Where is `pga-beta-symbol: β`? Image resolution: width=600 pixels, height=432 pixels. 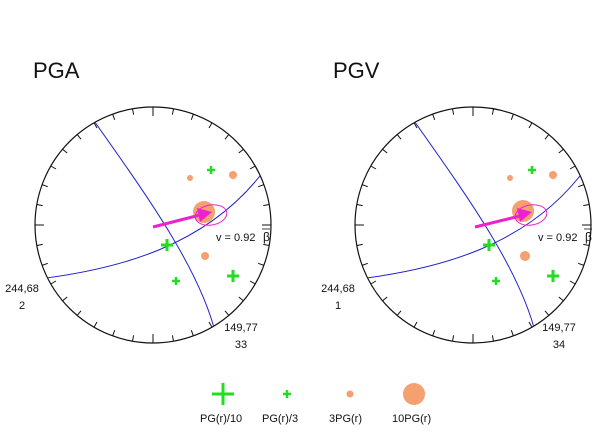 pga-beta-symbol: β is located at coordinates (266, 237).